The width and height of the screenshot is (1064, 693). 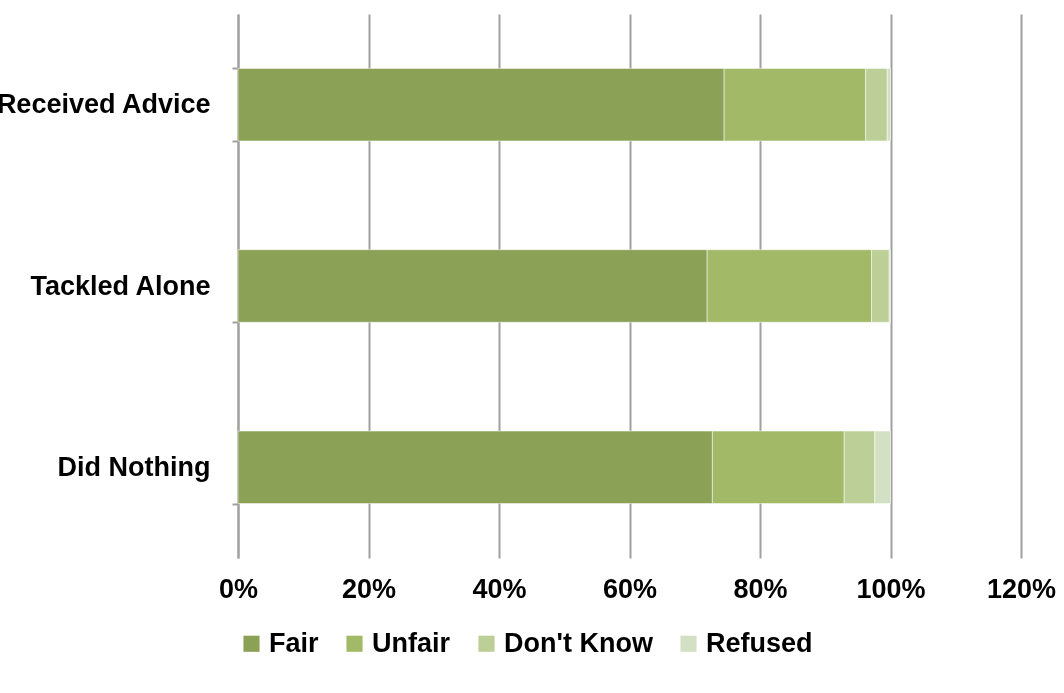 What do you see at coordinates (120, 285) in the screenshot?
I see `y-tick-label: Tackled Alone` at bounding box center [120, 285].